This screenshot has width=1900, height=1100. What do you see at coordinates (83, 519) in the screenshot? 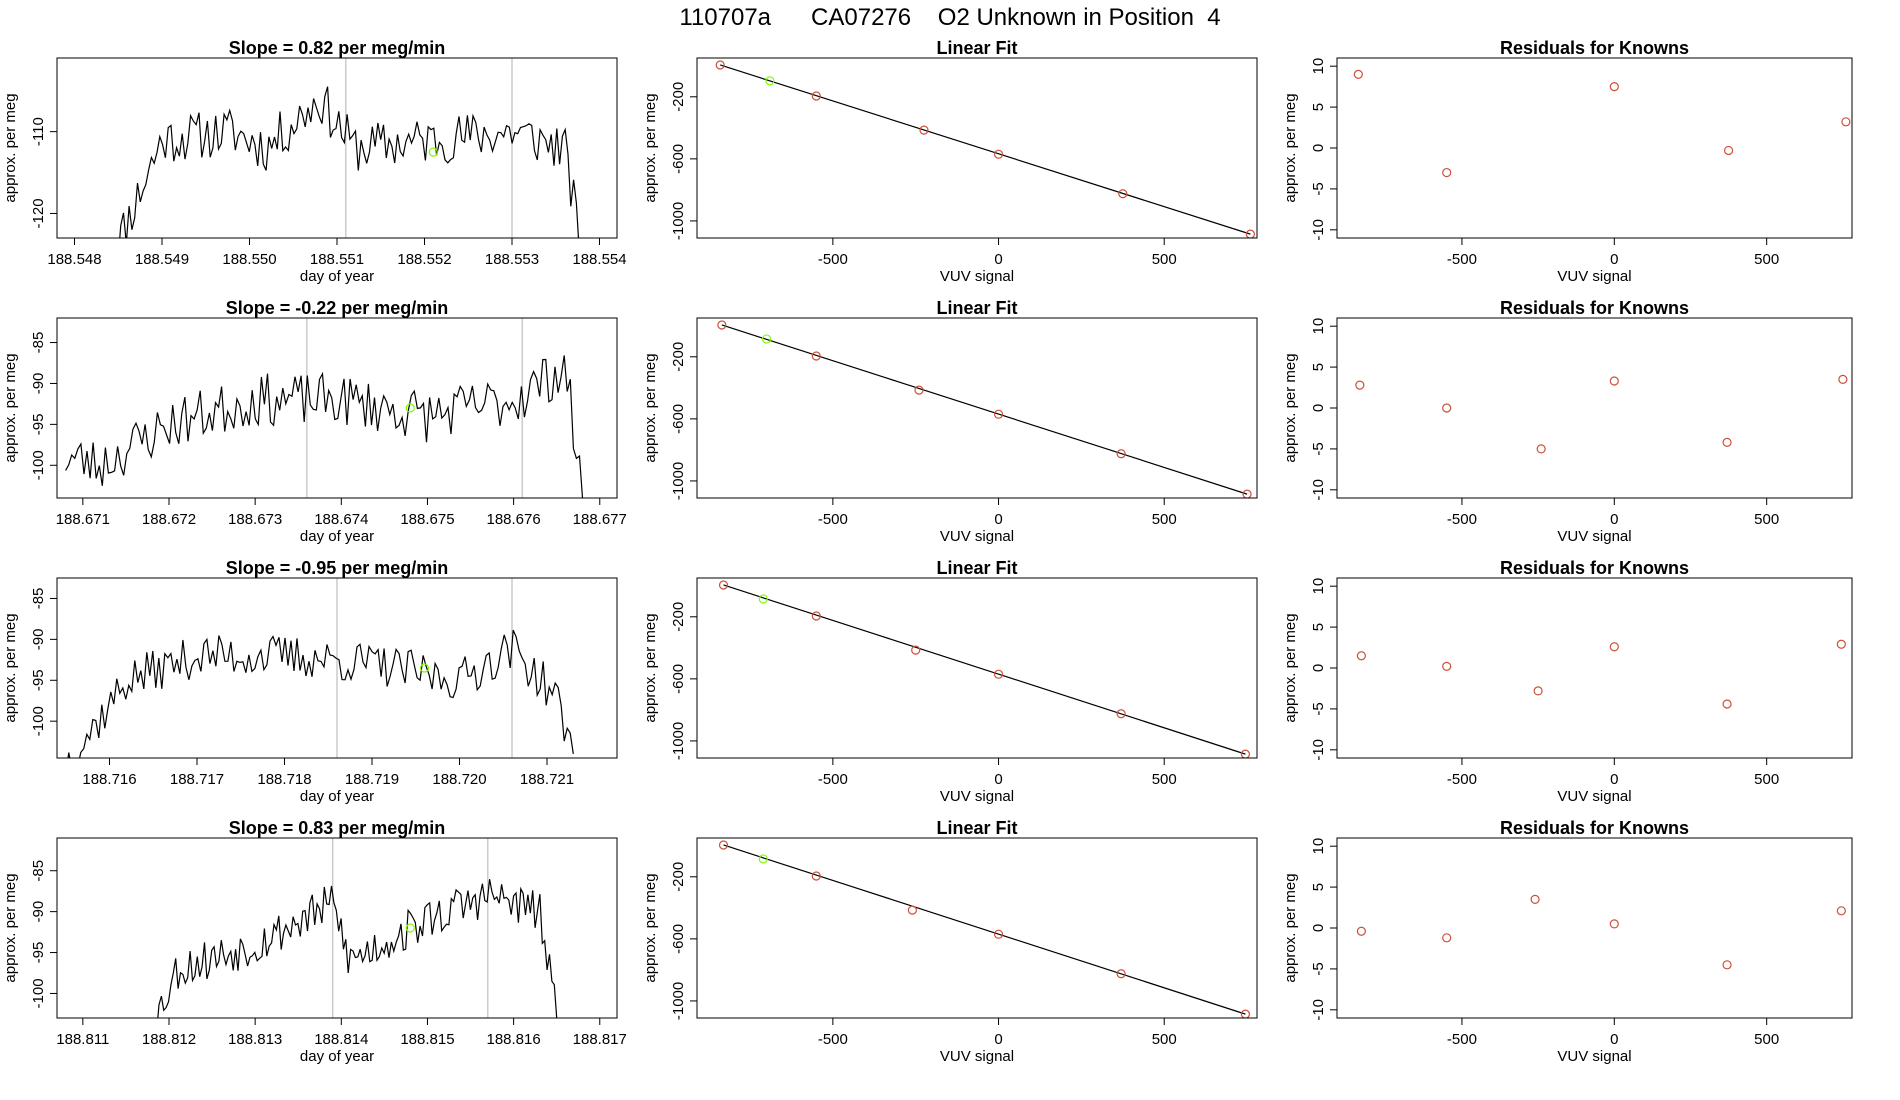
I see `x-tick-label: 188.671` at bounding box center [83, 519].